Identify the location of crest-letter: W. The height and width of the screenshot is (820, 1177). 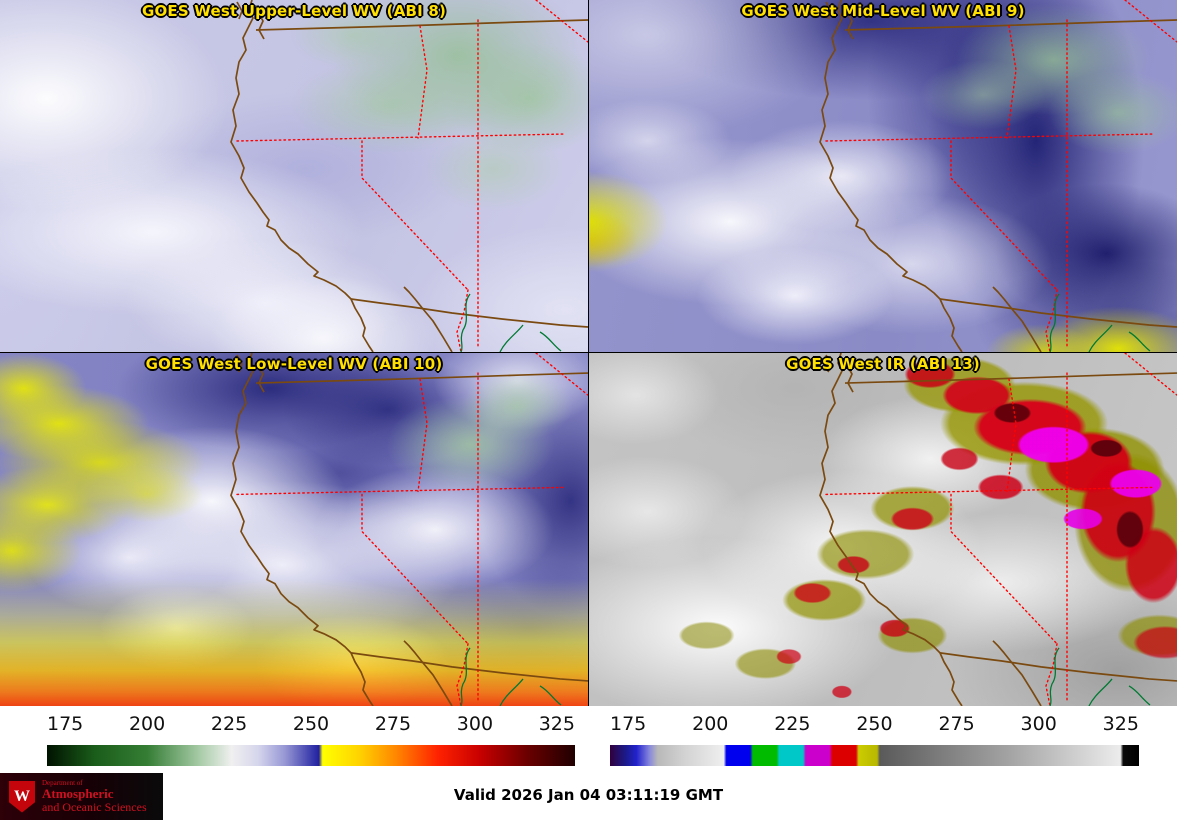
(22, 796).